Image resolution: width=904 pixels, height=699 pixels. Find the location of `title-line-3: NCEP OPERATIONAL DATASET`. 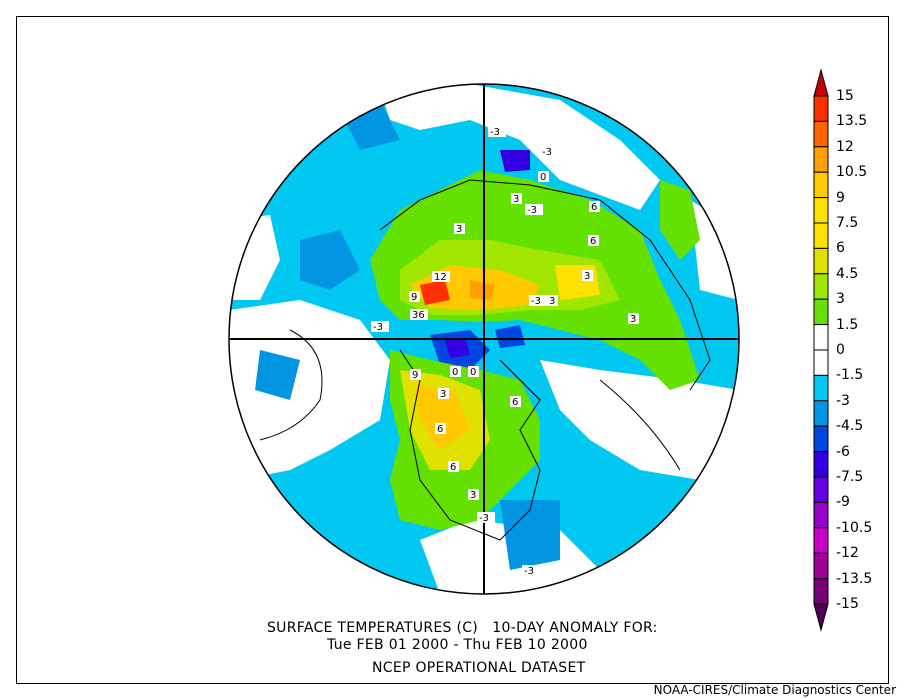

title-line-3: NCEP OPERATIONAL DATASET is located at coordinates (479, 668).